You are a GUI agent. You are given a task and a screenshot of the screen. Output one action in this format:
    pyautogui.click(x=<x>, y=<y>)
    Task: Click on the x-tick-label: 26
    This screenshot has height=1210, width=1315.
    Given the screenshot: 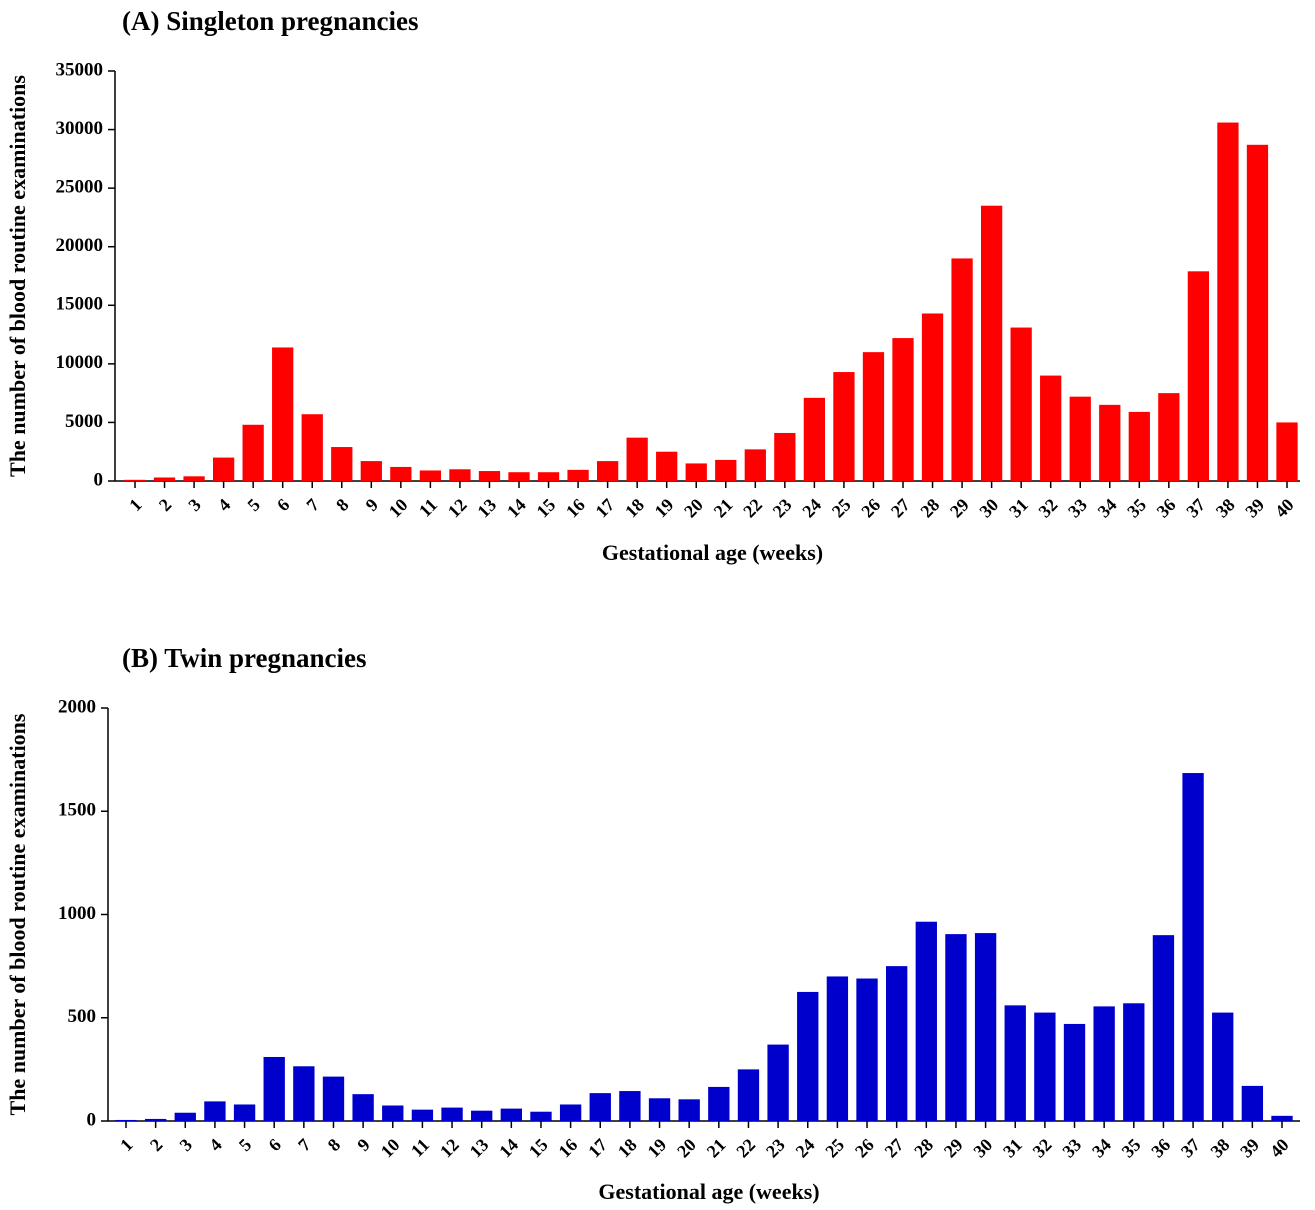 What is the action you would take?
    pyautogui.click(x=870, y=508)
    